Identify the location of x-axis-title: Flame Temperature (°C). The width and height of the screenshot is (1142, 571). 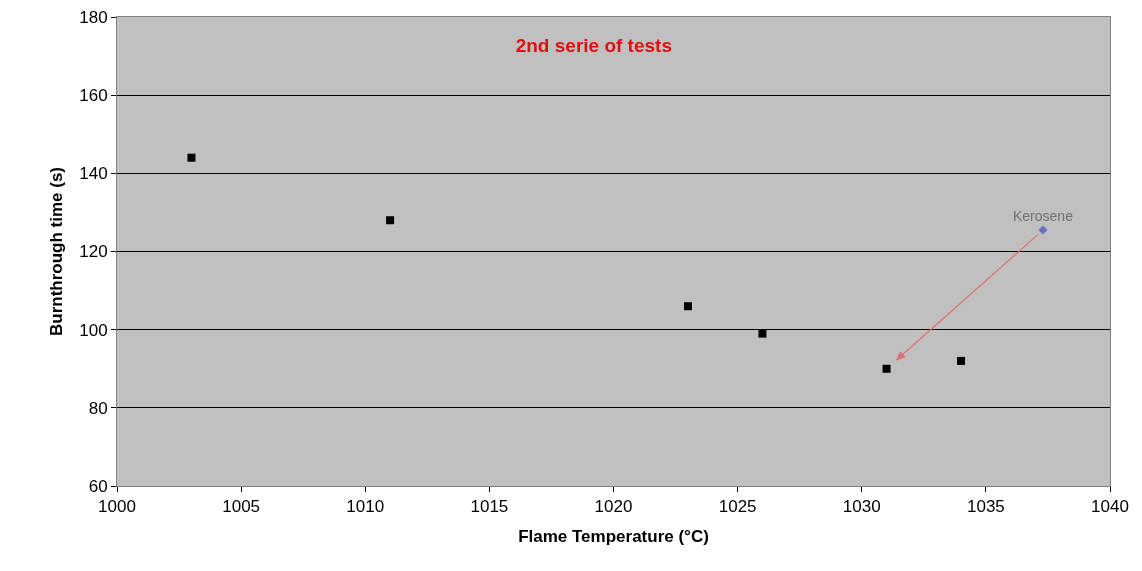
(613, 536).